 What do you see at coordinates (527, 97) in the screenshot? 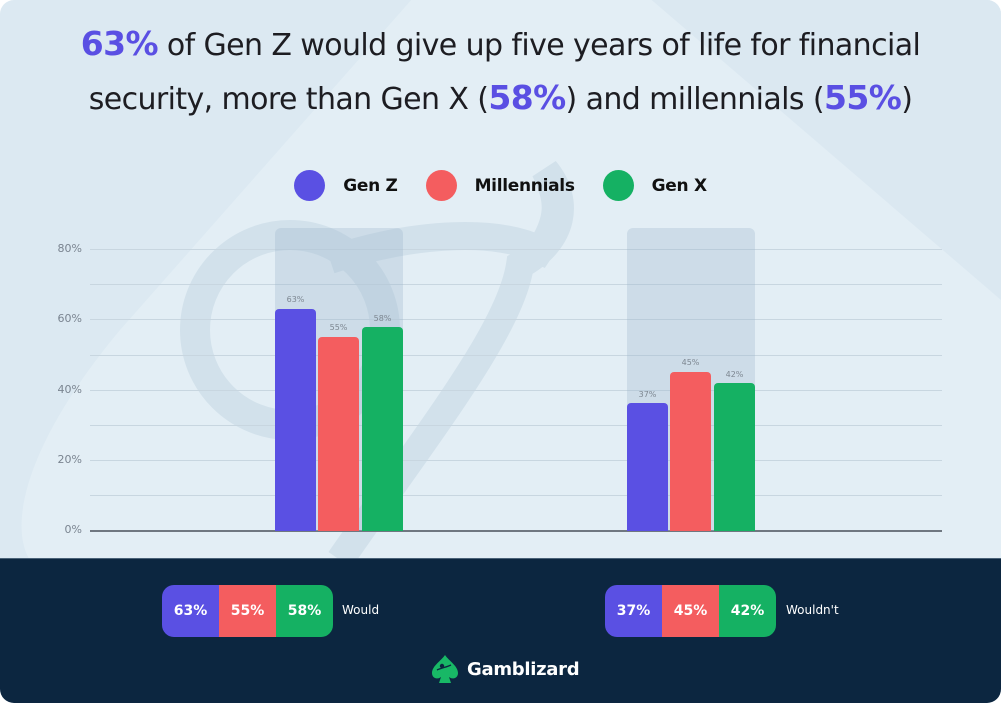
I see `title-highlight-genx: 58%` at bounding box center [527, 97].